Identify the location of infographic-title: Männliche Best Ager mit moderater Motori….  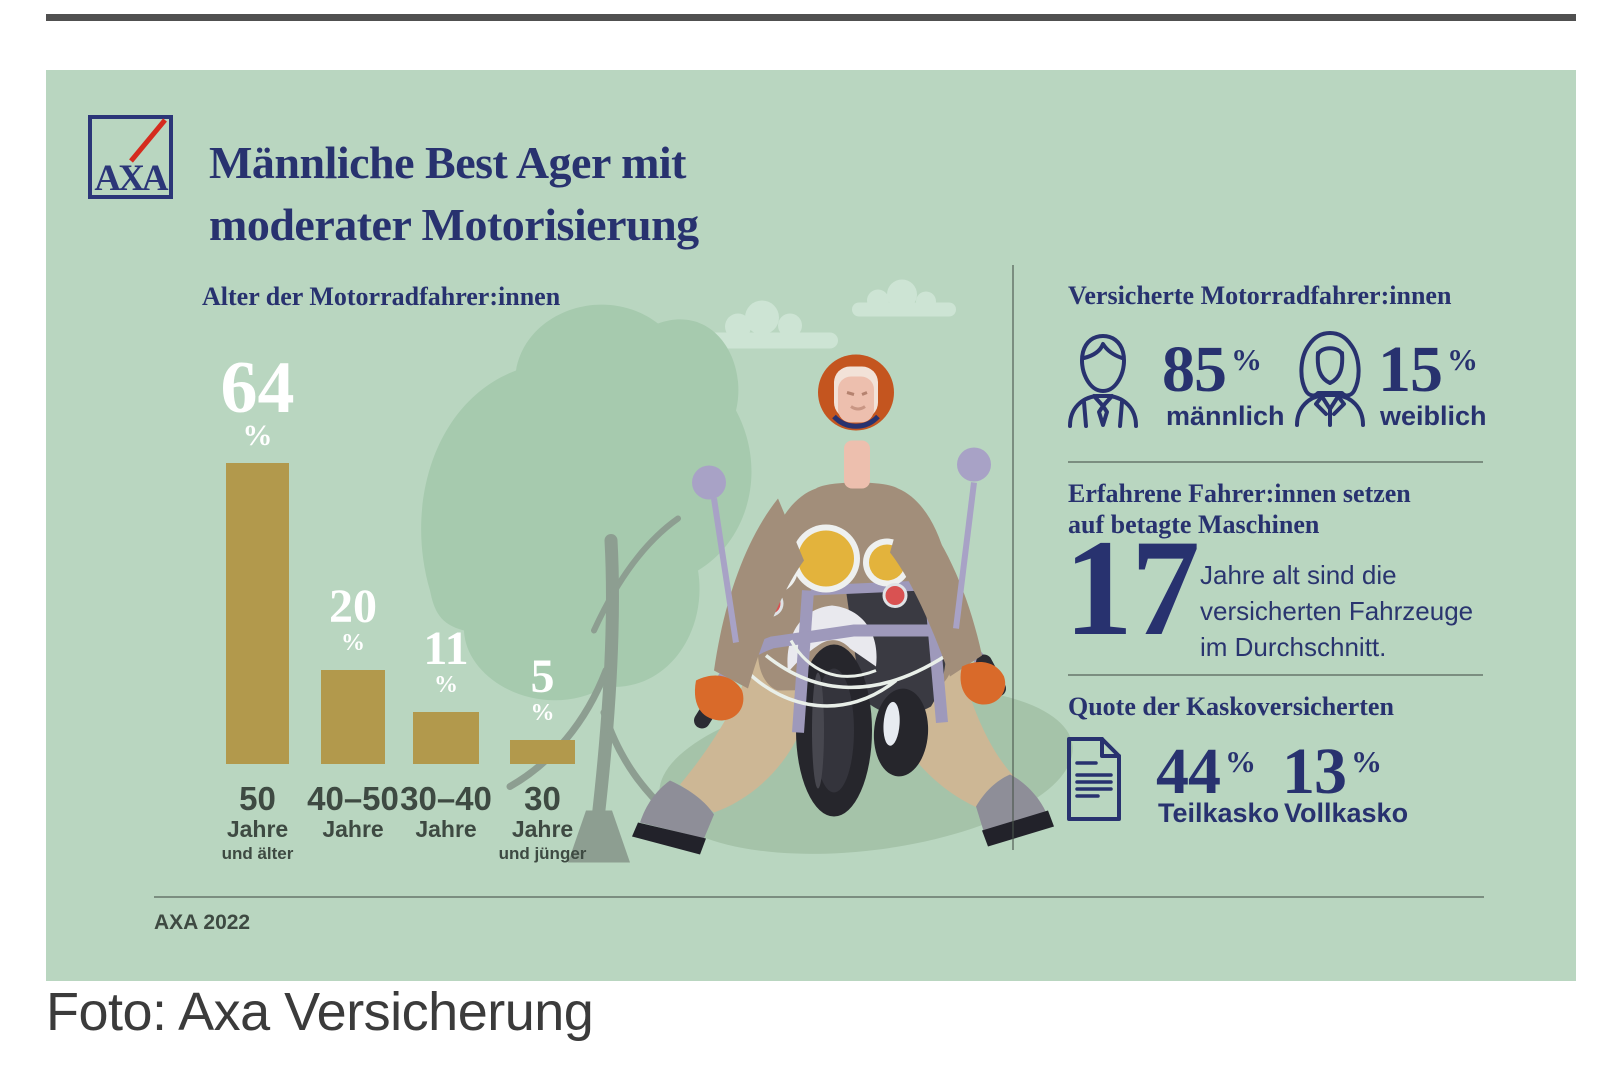
(454, 193).